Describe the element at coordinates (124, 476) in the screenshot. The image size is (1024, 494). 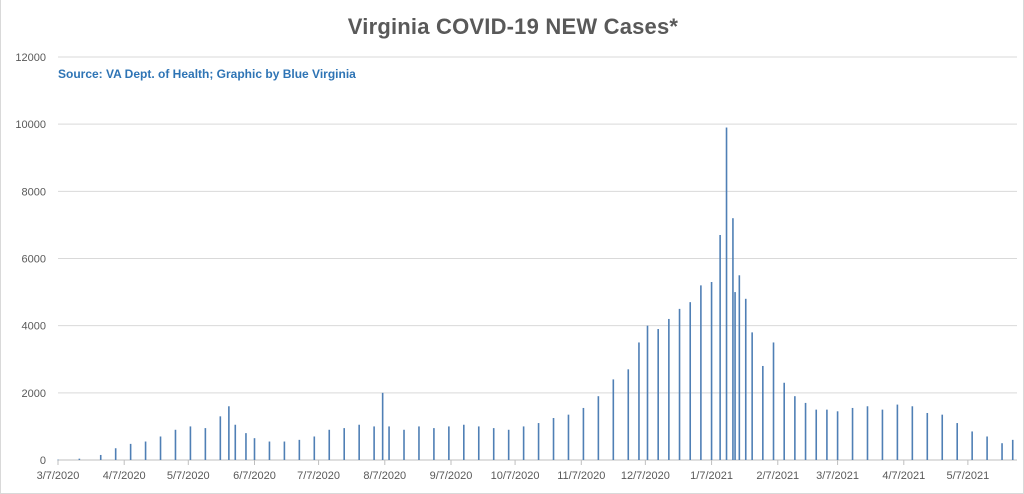
I see `x-tick-label: 4/7/2020` at that location.